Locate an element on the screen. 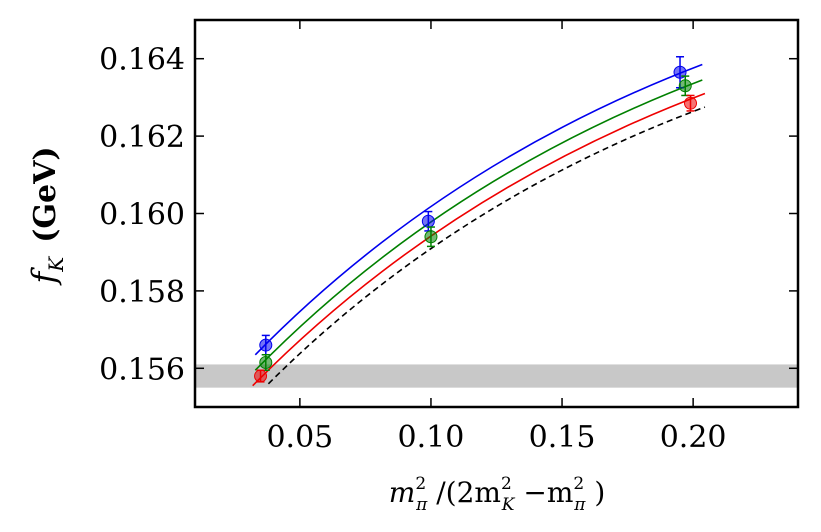 The image size is (821, 532). y-tick-label-0: 0.156 is located at coordinates (142, 369).